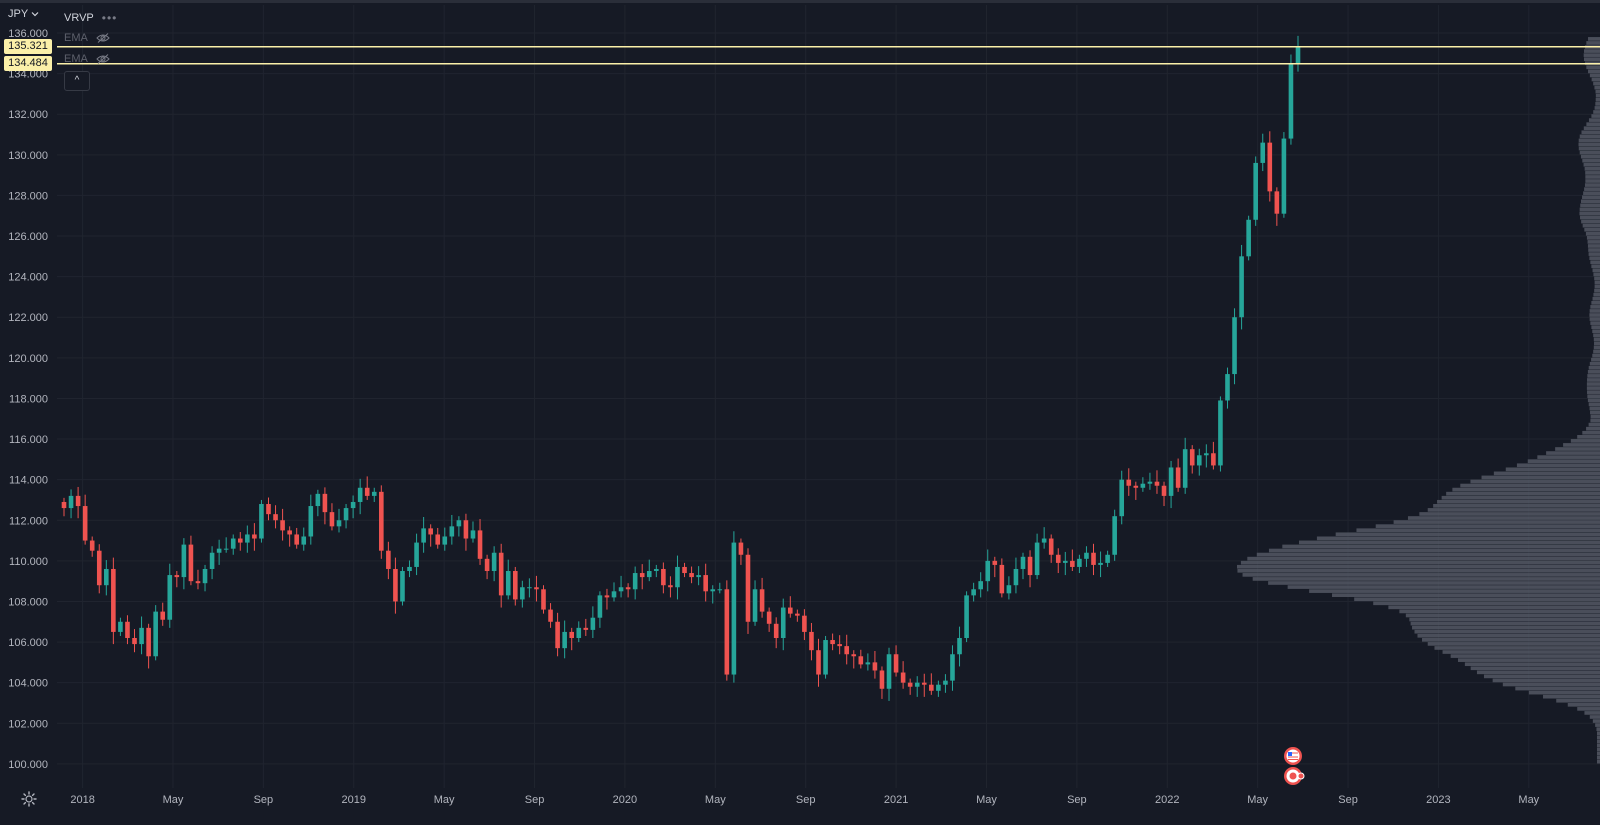 The width and height of the screenshot is (1600, 825). What do you see at coordinates (23, 14) in the screenshot?
I see `symbol-selector: JPY` at bounding box center [23, 14].